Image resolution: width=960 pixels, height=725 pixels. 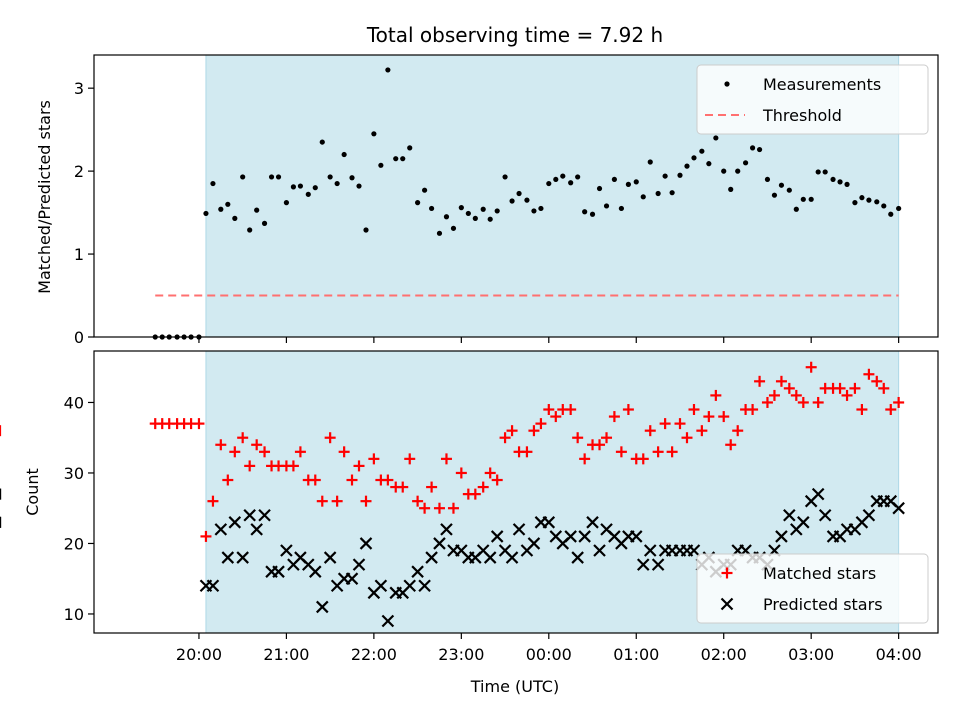 I want to click on legend-marker-x, so click(x=727, y=604).